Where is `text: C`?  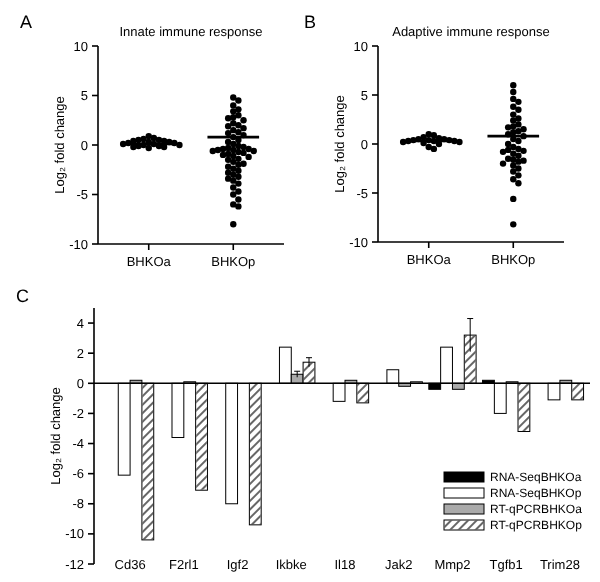
text: C is located at coordinates (23, 296).